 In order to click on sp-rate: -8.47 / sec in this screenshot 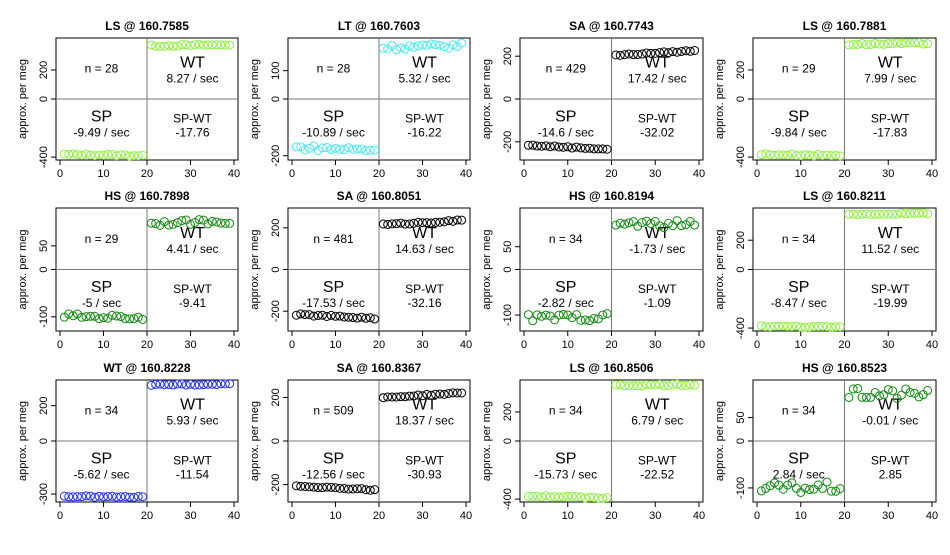, I will do `click(799, 303)`.